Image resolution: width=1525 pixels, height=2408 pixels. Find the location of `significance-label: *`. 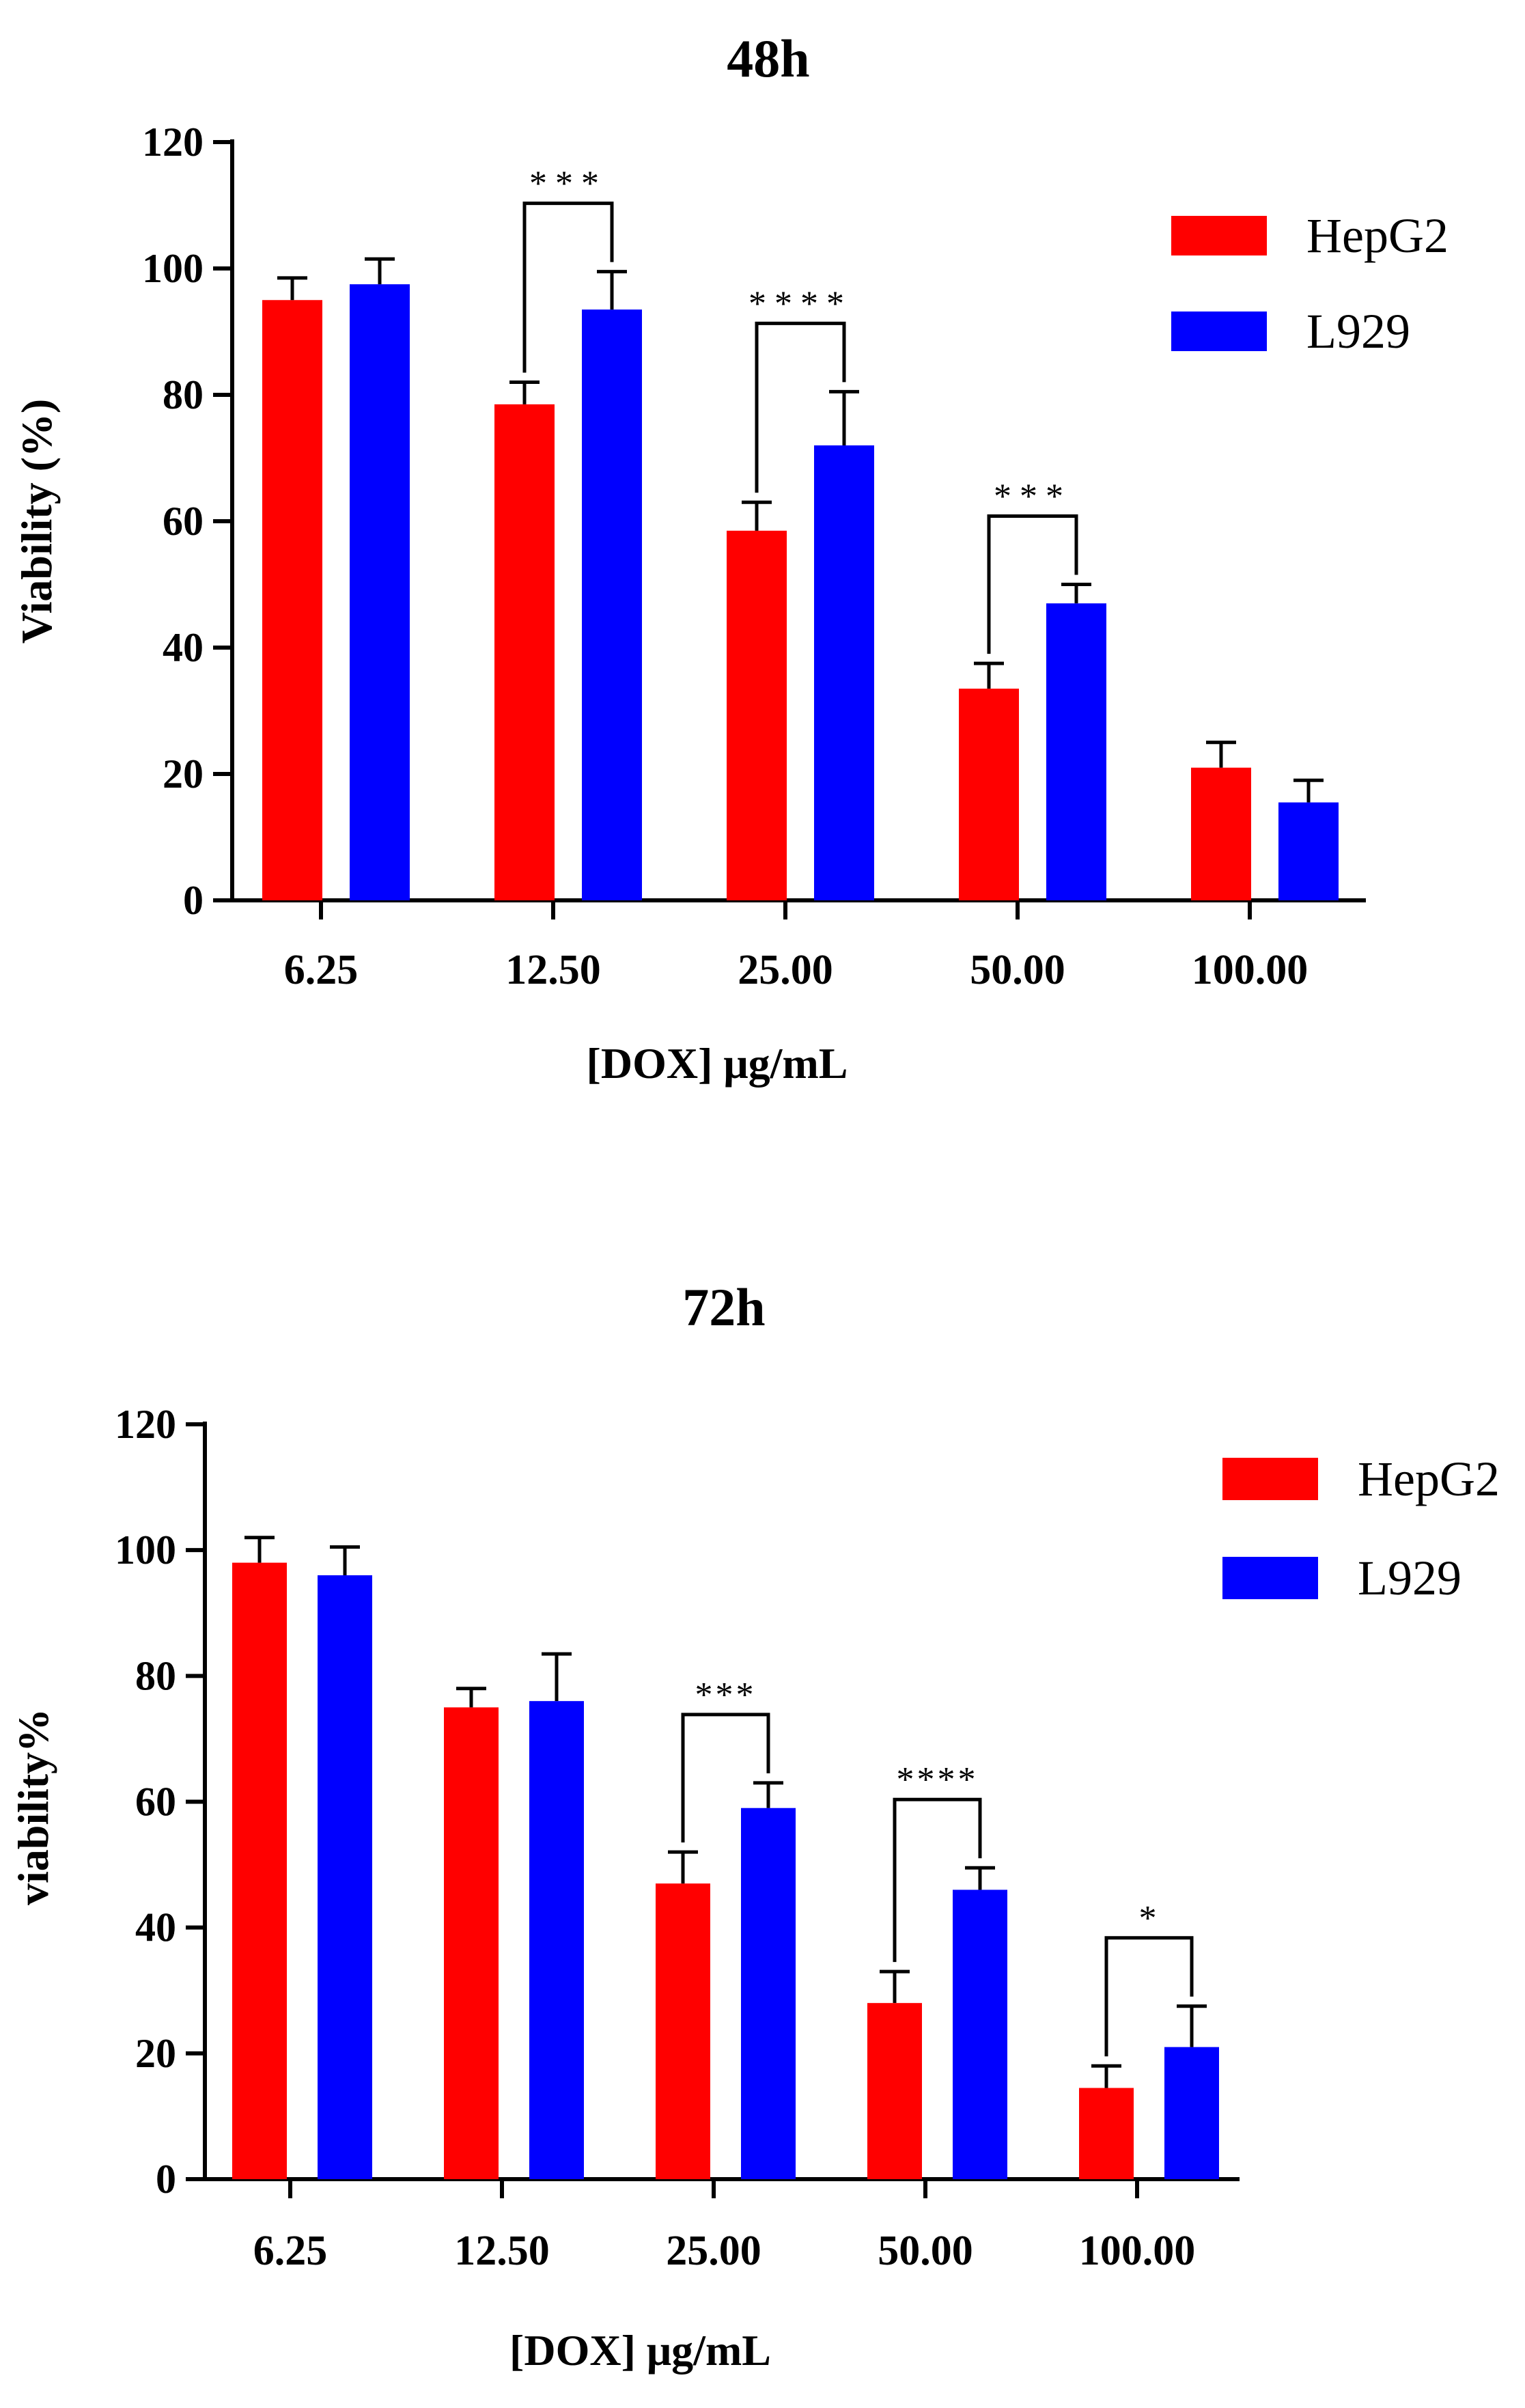

significance-label: * is located at coordinates (1149, 1919).